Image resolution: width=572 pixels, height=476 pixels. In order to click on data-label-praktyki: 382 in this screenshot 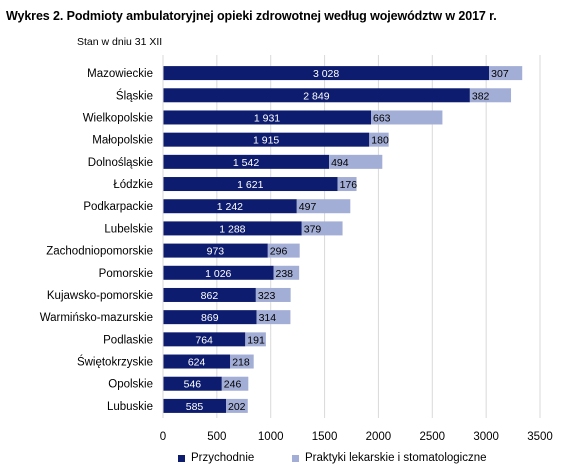, I will do `click(481, 96)`.